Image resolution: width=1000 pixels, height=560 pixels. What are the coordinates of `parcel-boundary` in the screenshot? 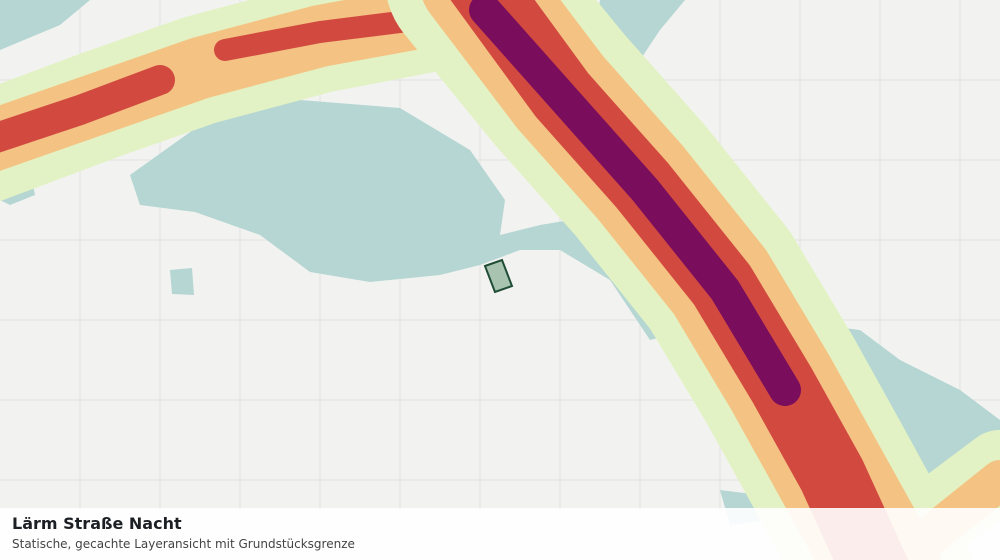 It's located at (498, 276).